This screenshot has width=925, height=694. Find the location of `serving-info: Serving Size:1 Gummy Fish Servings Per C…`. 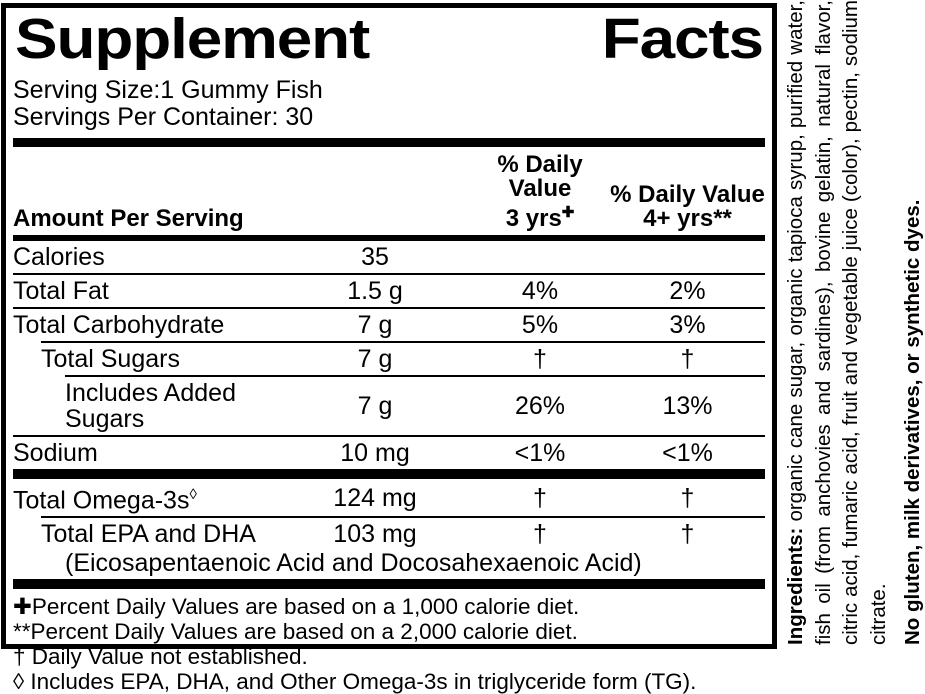

serving-info: Serving Size:1 Gummy Fish Servings Per C… is located at coordinates (389, 104).